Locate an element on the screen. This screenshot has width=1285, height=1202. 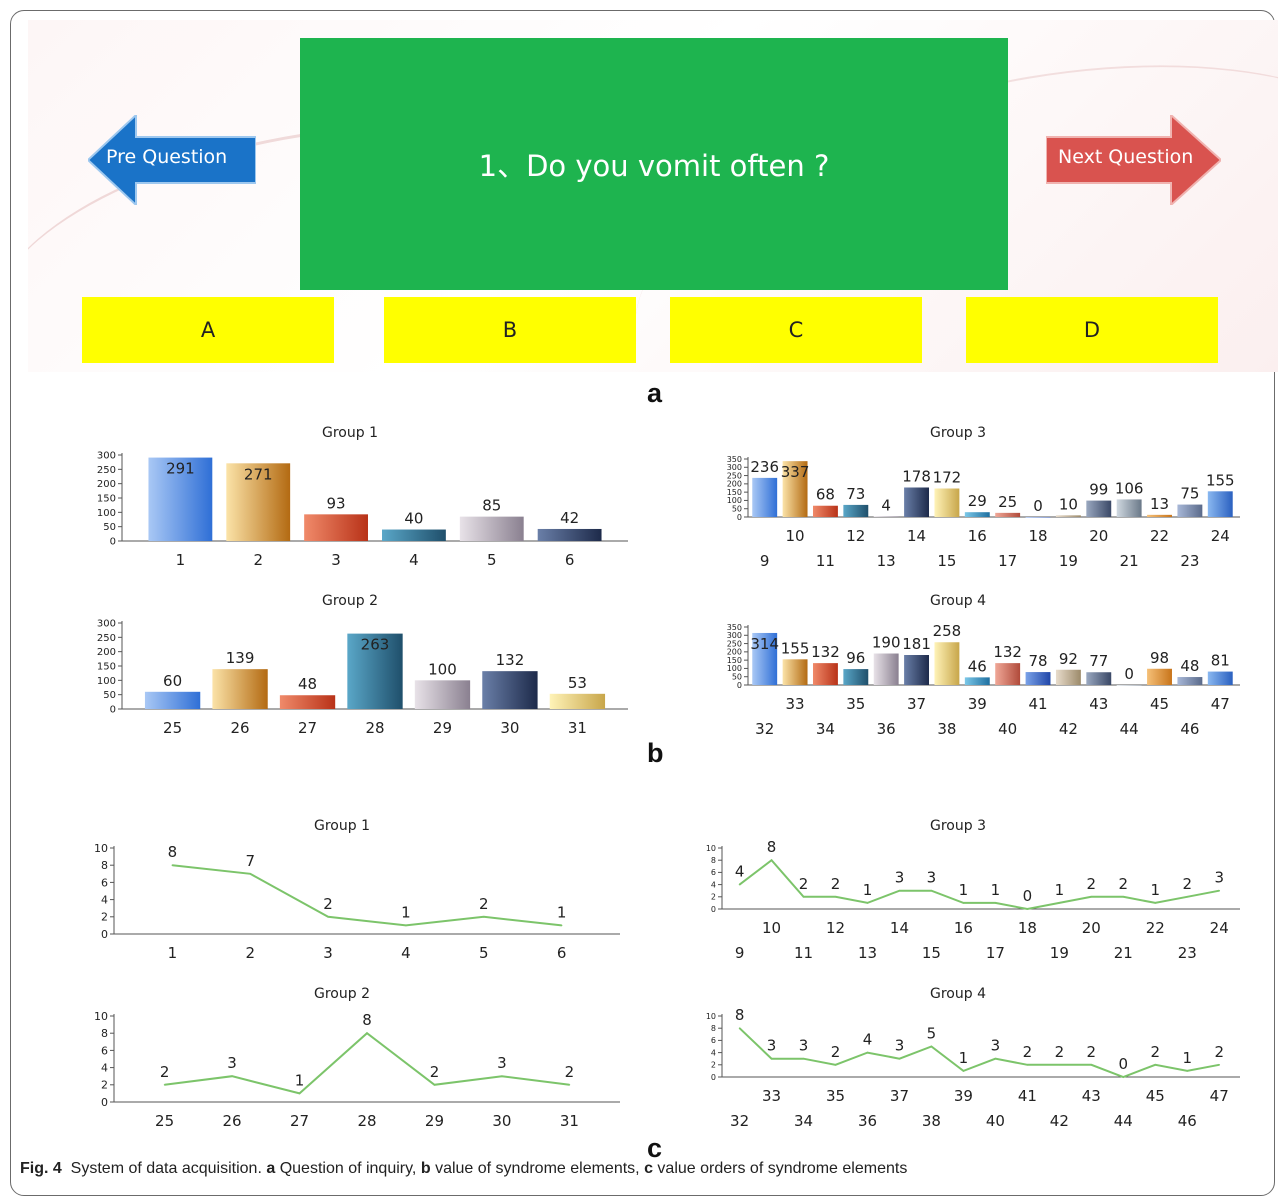
data-label: 29 is located at coordinates (977, 501).